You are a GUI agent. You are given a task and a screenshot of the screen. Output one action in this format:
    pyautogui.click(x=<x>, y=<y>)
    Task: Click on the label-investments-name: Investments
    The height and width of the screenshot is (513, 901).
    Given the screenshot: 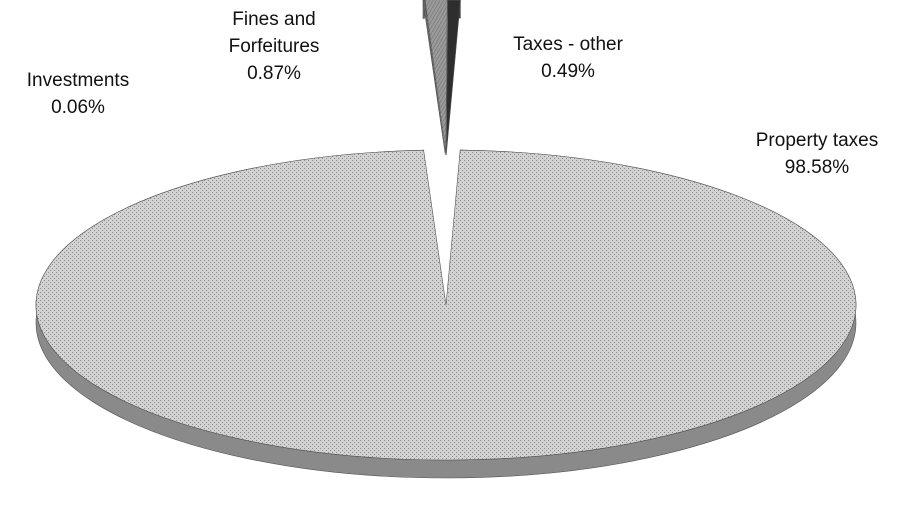 What is the action you would take?
    pyautogui.click(x=78, y=80)
    